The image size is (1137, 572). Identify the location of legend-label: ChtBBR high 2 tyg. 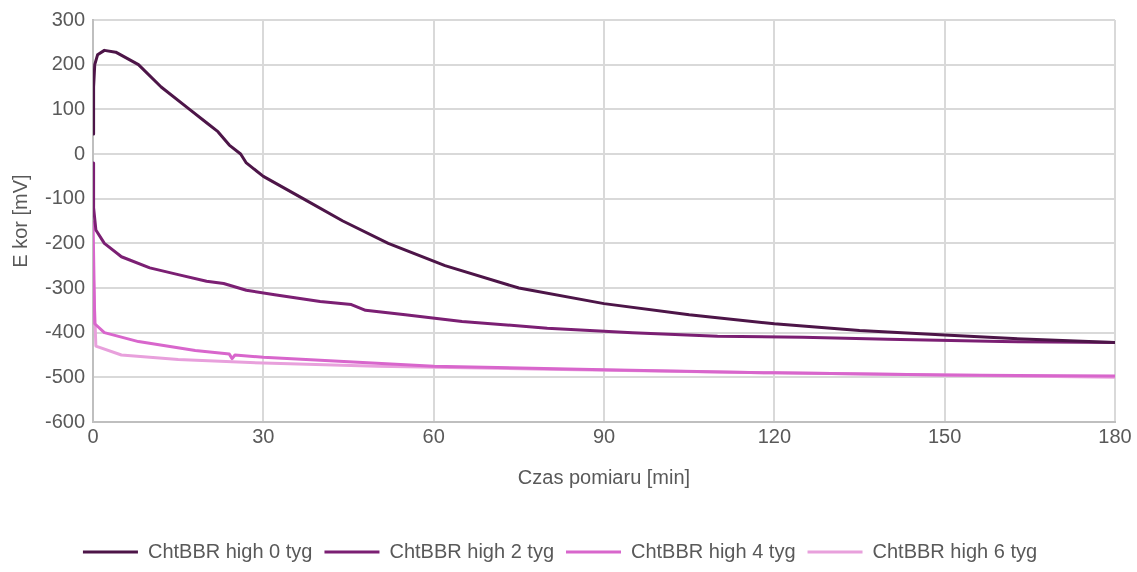
(471, 550).